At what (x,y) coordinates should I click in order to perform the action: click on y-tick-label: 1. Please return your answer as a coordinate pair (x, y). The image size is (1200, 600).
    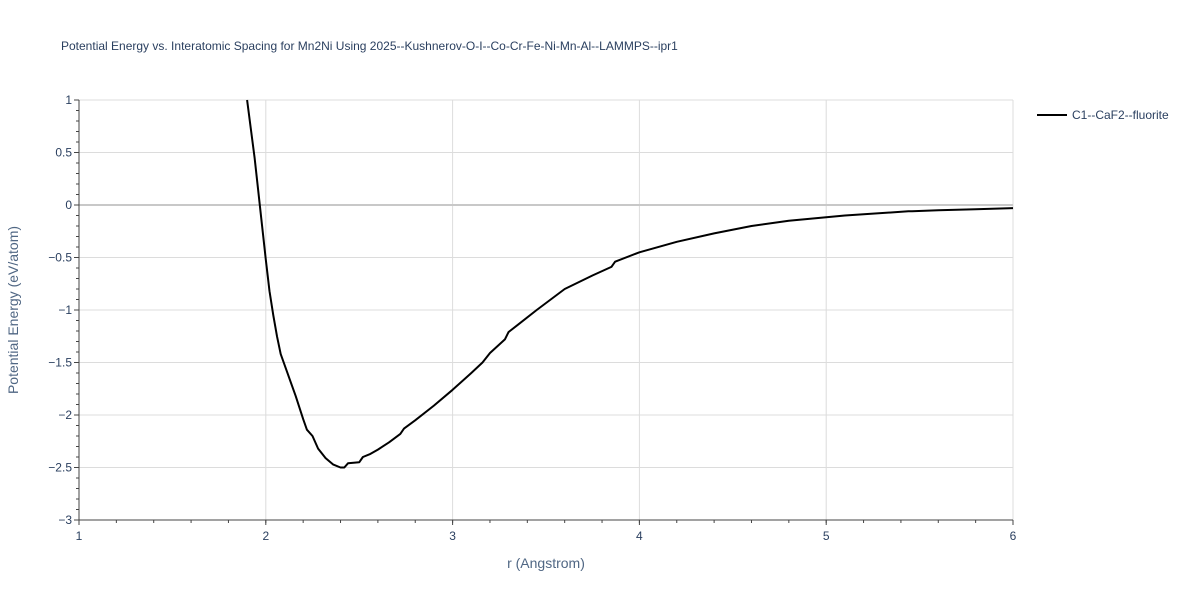
    Looking at the image, I should click on (68, 100).